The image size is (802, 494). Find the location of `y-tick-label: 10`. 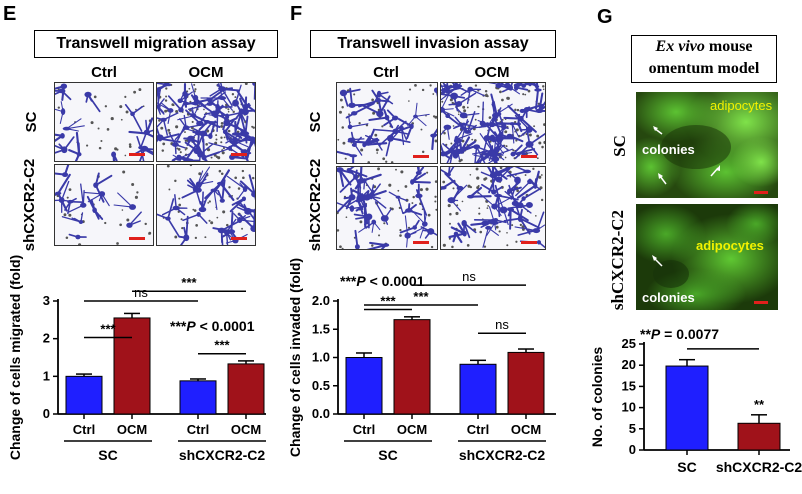

y-tick-label: 10 is located at coordinates (629, 407).